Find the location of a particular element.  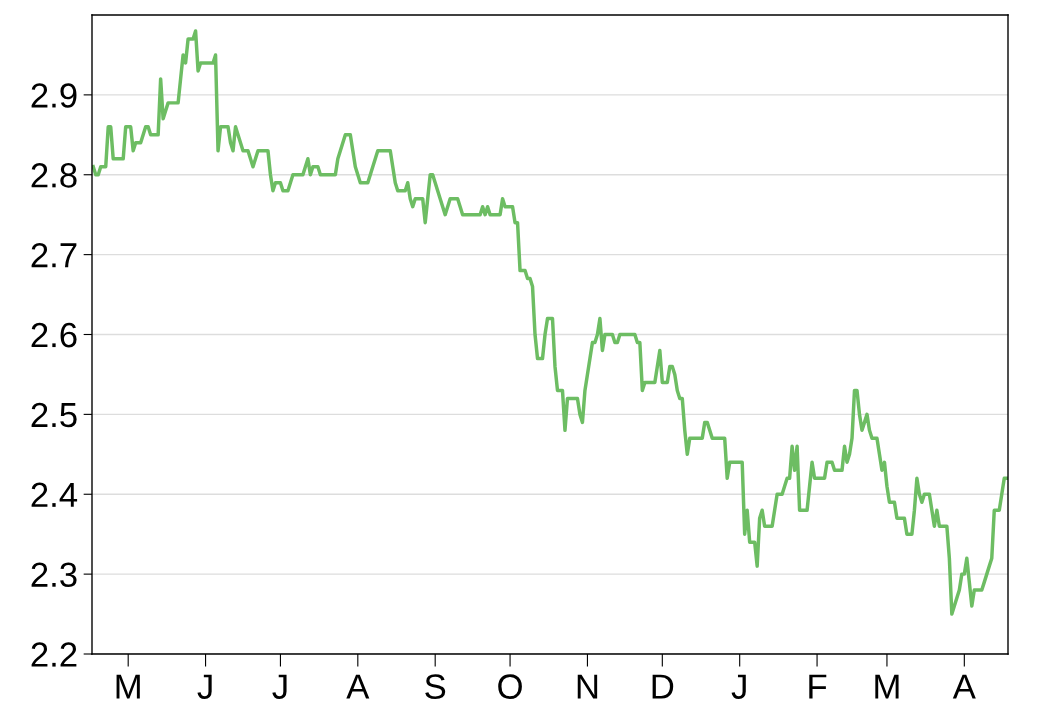

y-tick-label: 2.5 is located at coordinates (54, 415).